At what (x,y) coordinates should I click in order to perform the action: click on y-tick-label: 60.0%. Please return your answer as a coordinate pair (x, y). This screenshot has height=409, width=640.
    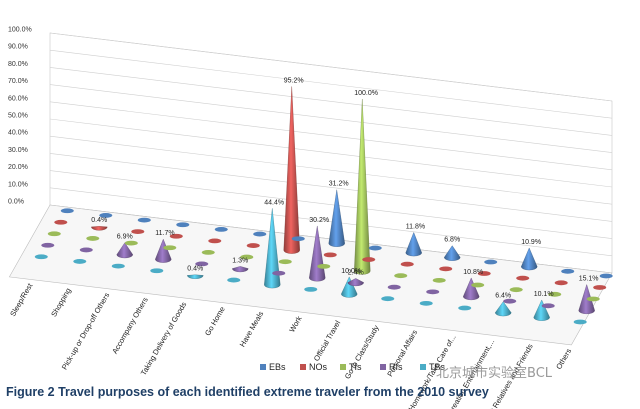
    Looking at the image, I should click on (18, 98).